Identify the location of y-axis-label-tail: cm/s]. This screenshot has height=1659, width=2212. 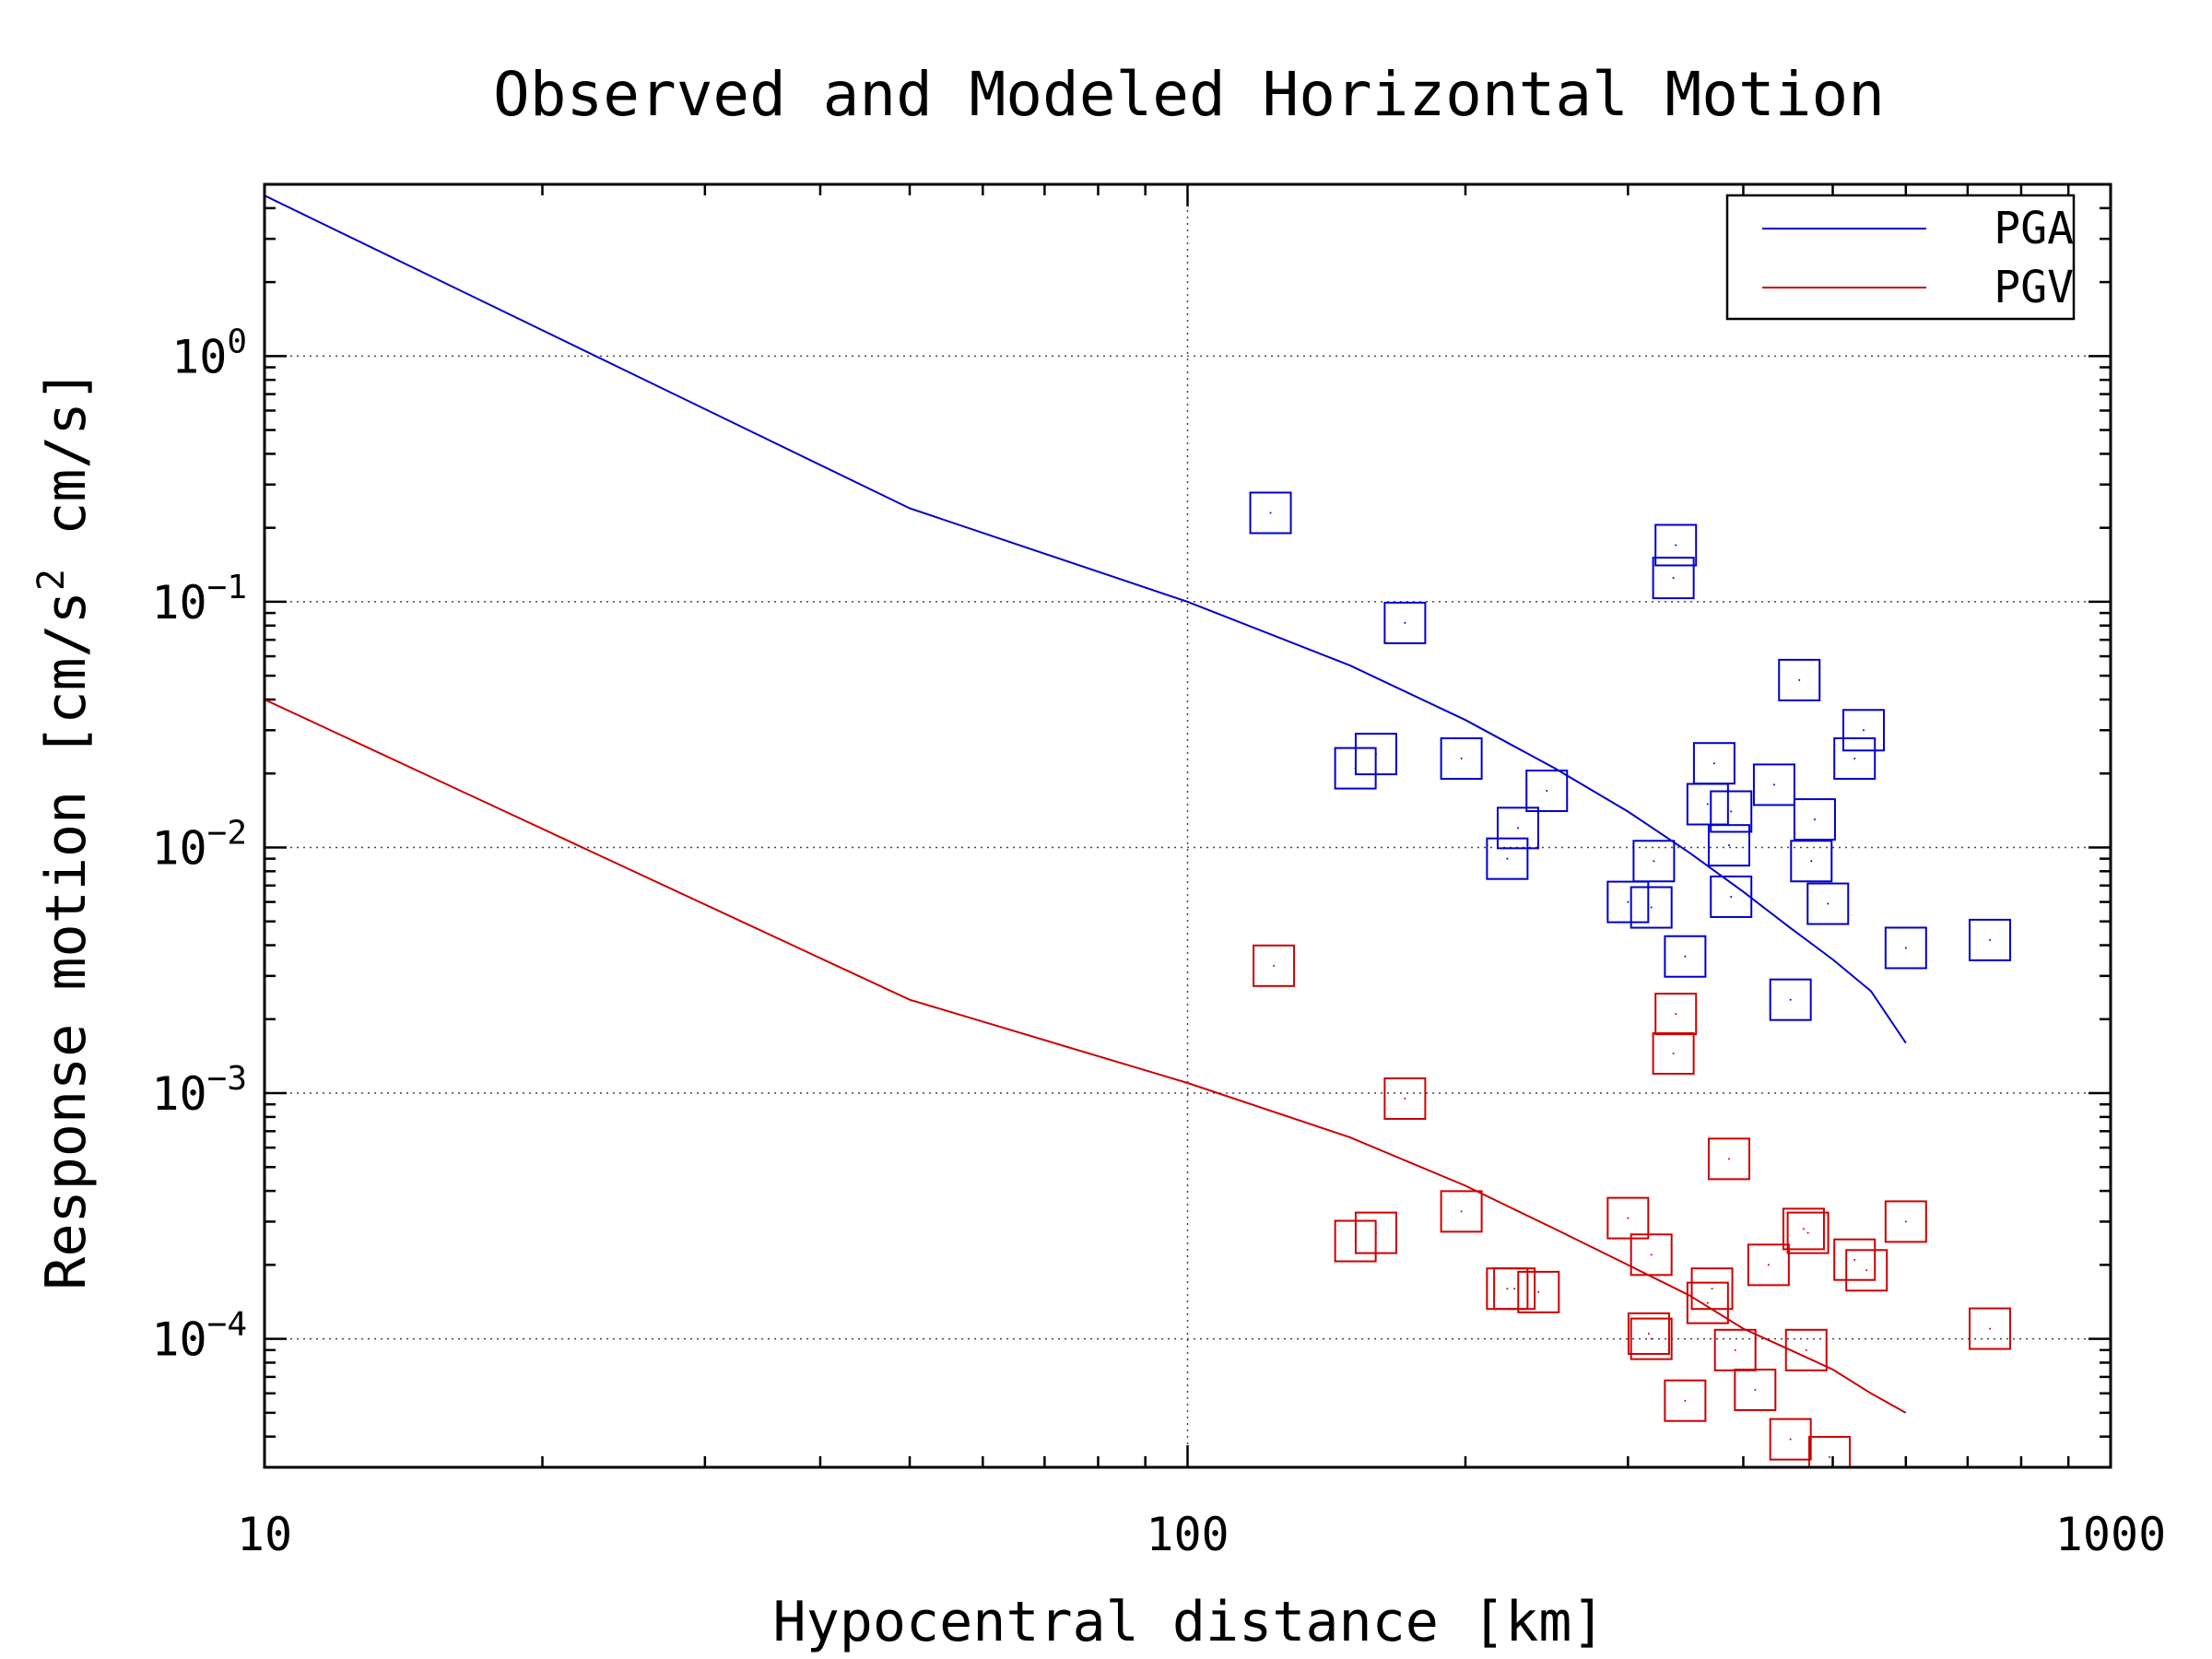
(66, 469).